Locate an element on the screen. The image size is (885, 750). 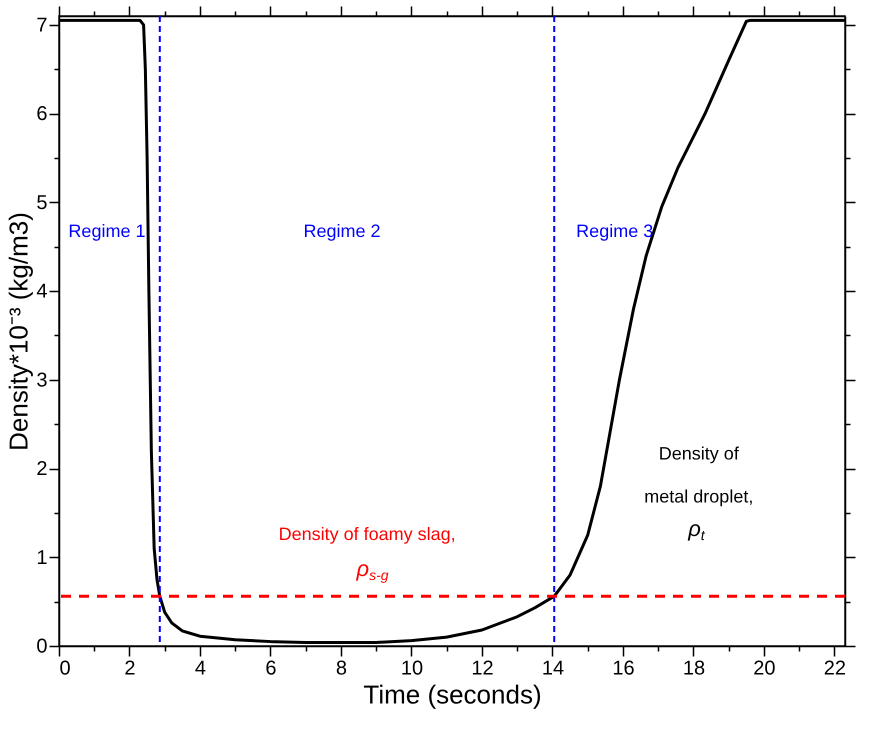
x-tick-label: 22 is located at coordinates (835, 669).